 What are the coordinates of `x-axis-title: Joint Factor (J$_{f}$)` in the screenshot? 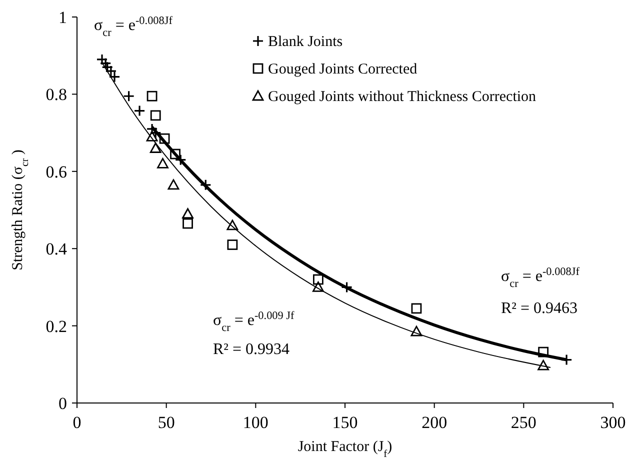 It's located at (345, 449).